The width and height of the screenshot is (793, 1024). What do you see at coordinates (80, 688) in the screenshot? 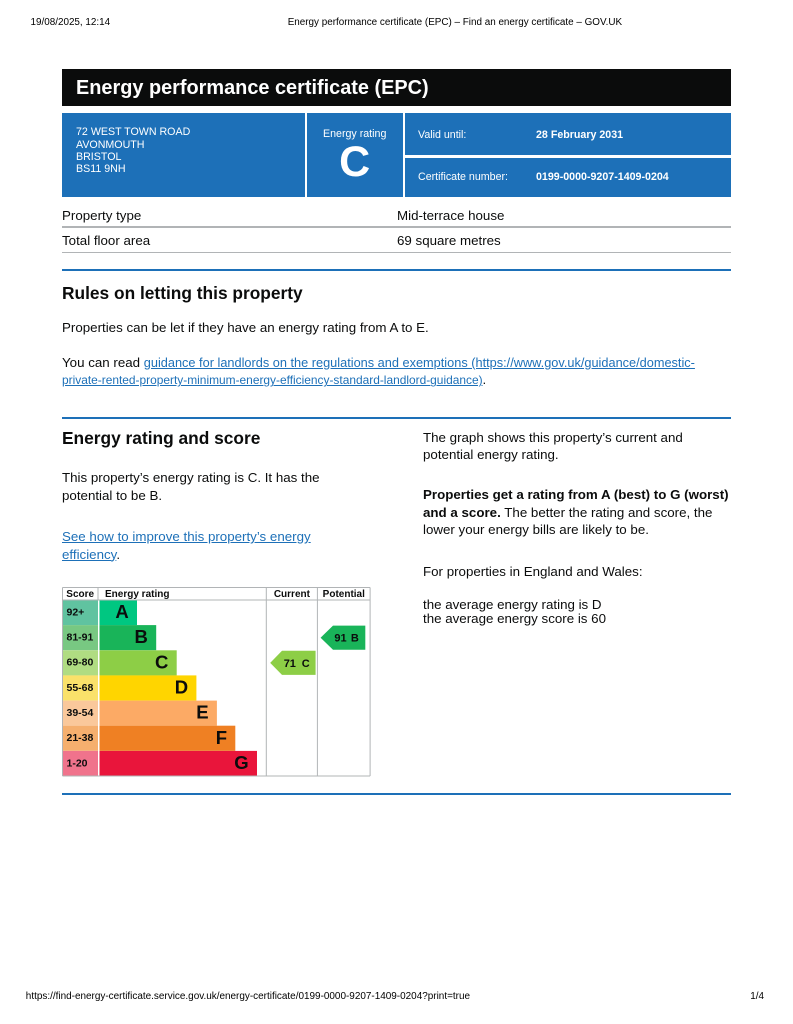
I see `svg-text: 55-68` at bounding box center [80, 688].